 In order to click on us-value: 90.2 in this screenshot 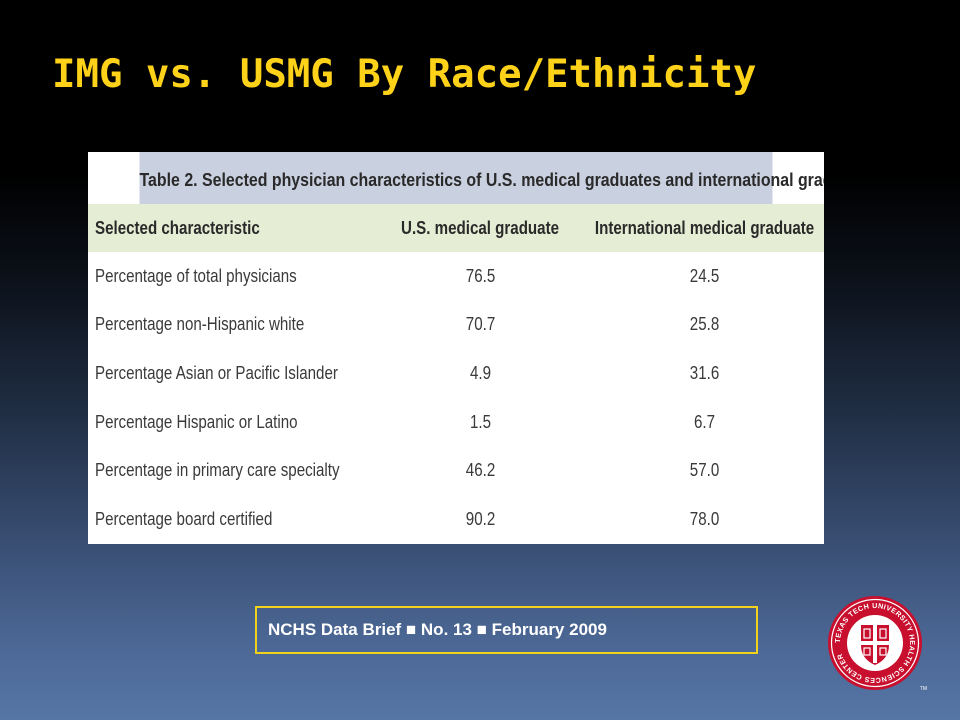, I will do `click(480, 518)`.